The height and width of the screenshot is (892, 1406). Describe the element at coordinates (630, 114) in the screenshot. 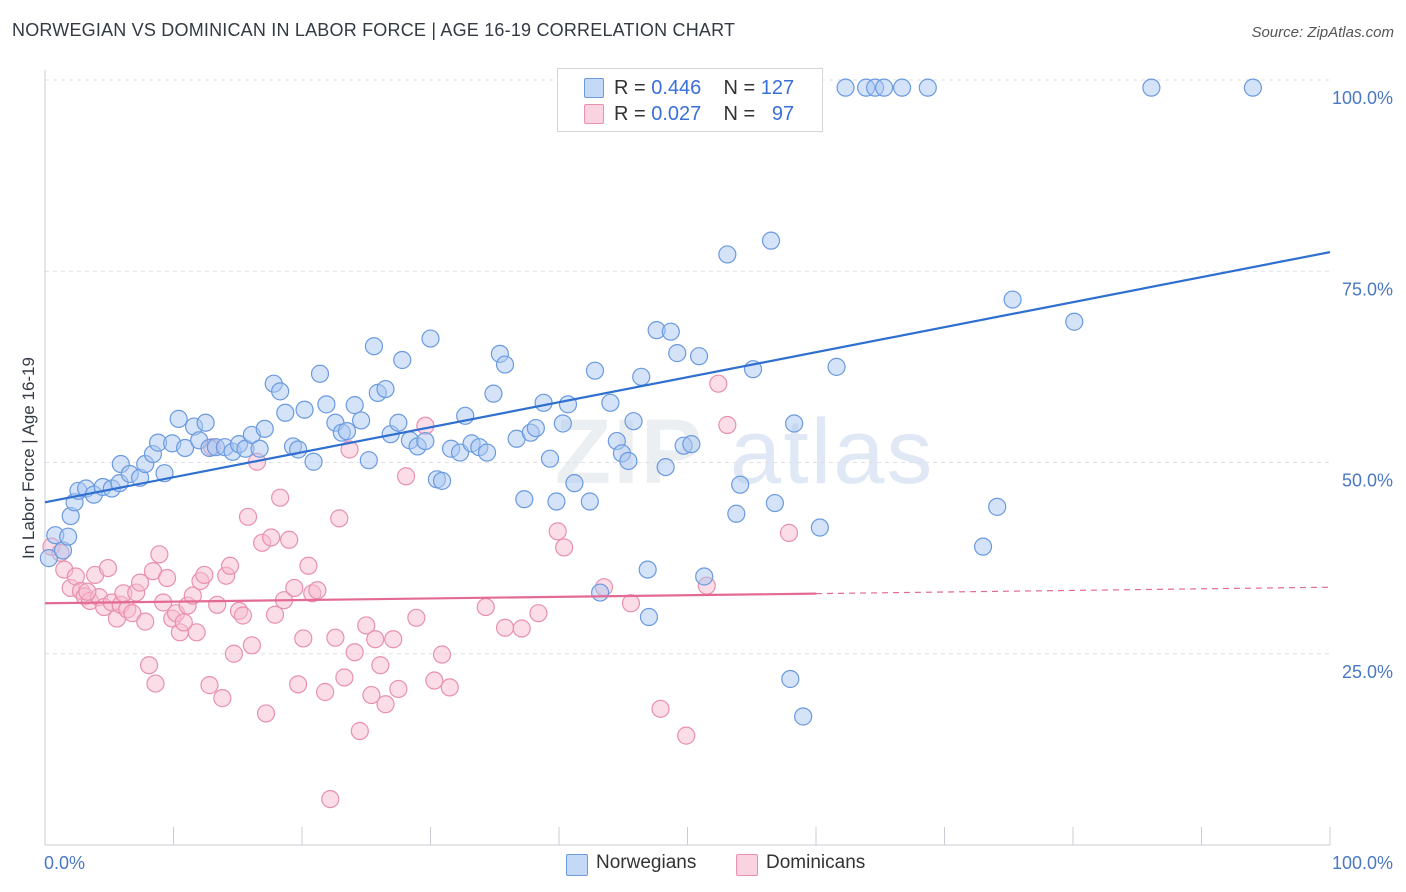

I see `legend-r-label: R =` at that location.